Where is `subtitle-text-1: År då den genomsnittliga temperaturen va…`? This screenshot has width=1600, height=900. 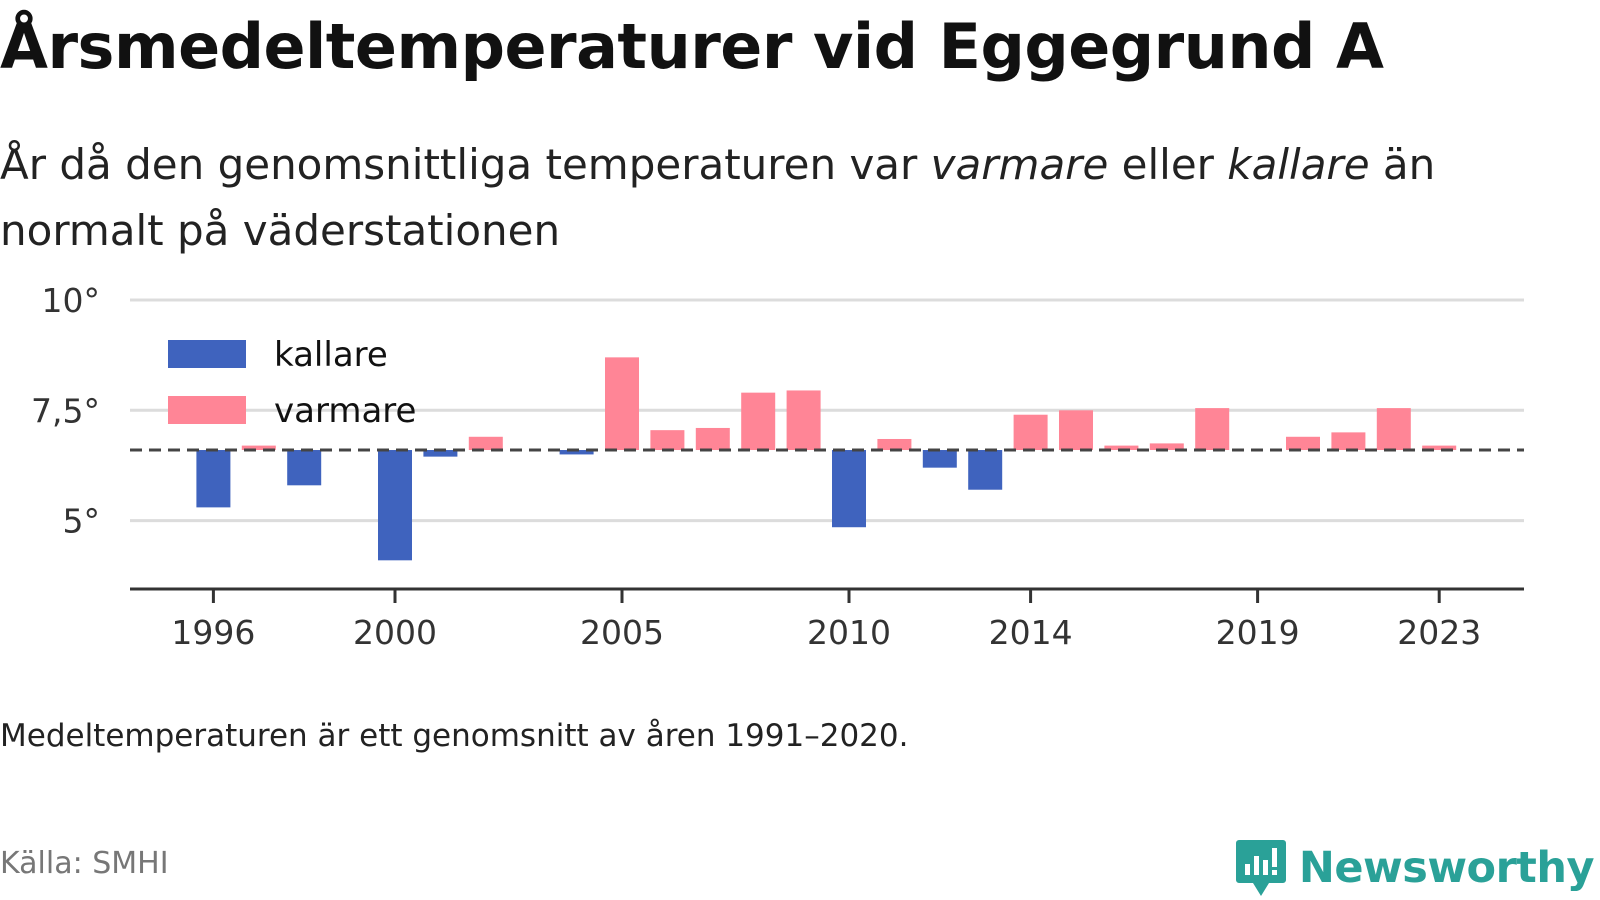 subtitle-text-1: År då den genomsnittliga temperaturen va… is located at coordinates (465, 164).